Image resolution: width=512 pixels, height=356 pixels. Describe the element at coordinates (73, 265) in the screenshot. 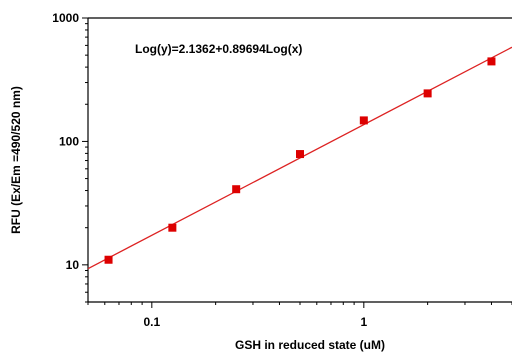

I see `y-tick-label: 10` at that location.